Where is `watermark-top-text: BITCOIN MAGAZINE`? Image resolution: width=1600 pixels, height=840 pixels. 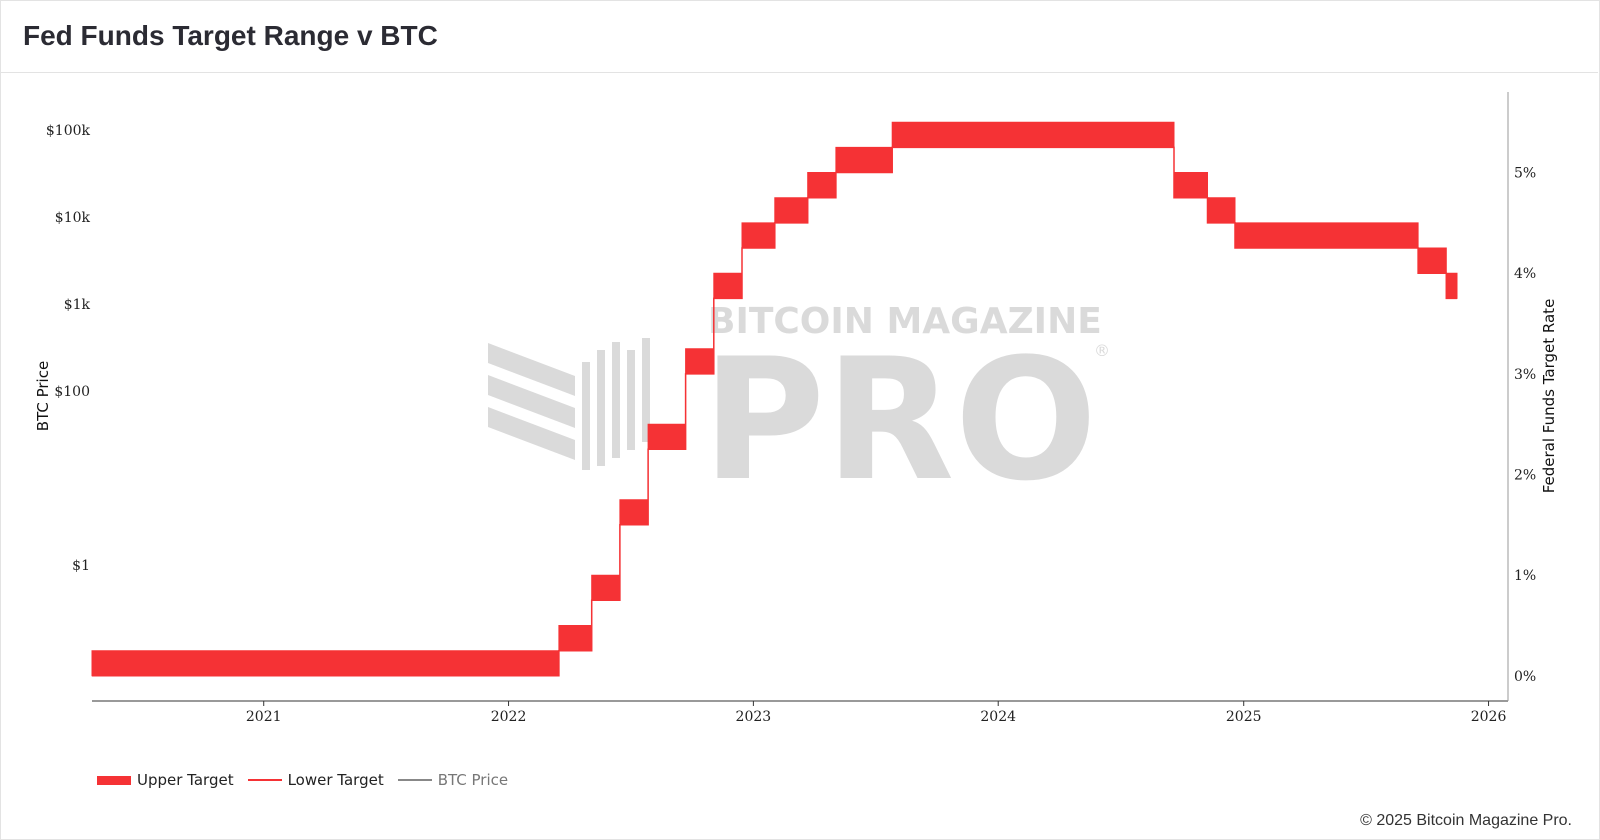
watermark-top-text: BITCOIN MAGAZINE is located at coordinates (905, 321).